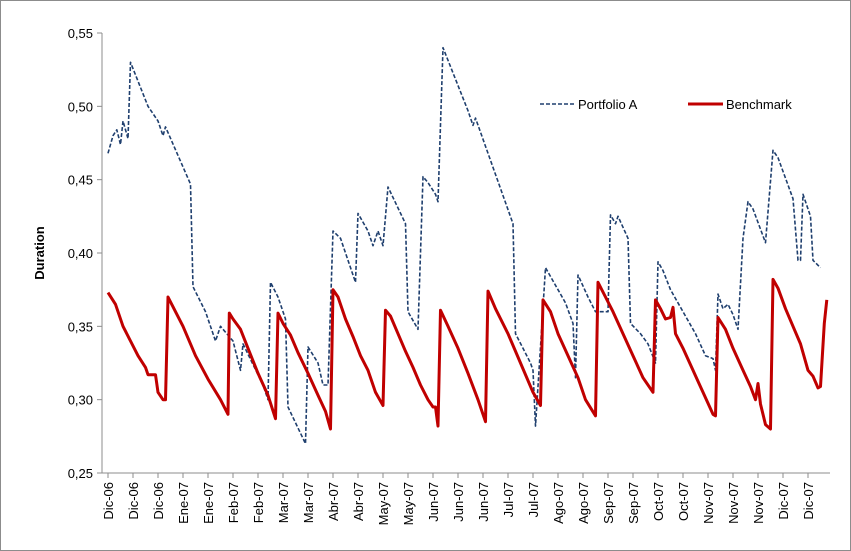 This screenshot has height=551, width=851. What do you see at coordinates (759, 104) in the screenshot?
I see `legend-label-benchmark: Benchmark` at bounding box center [759, 104].